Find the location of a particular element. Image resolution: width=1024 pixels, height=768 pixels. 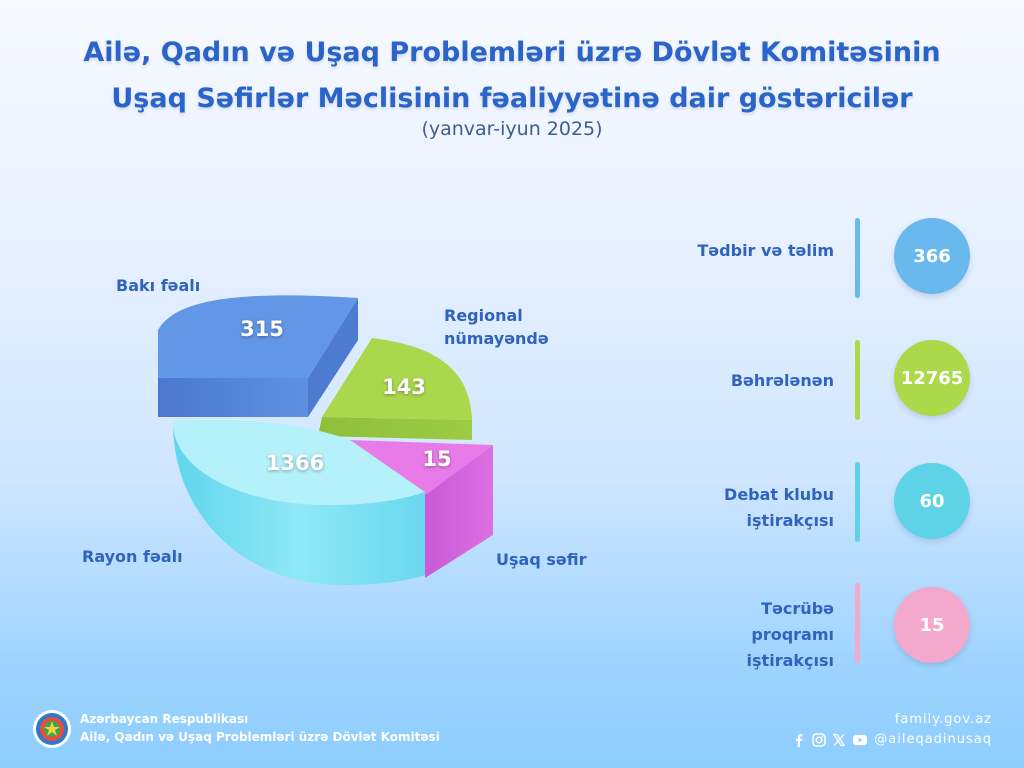

social-links: @aileqadinusaq is located at coordinates (892, 739).